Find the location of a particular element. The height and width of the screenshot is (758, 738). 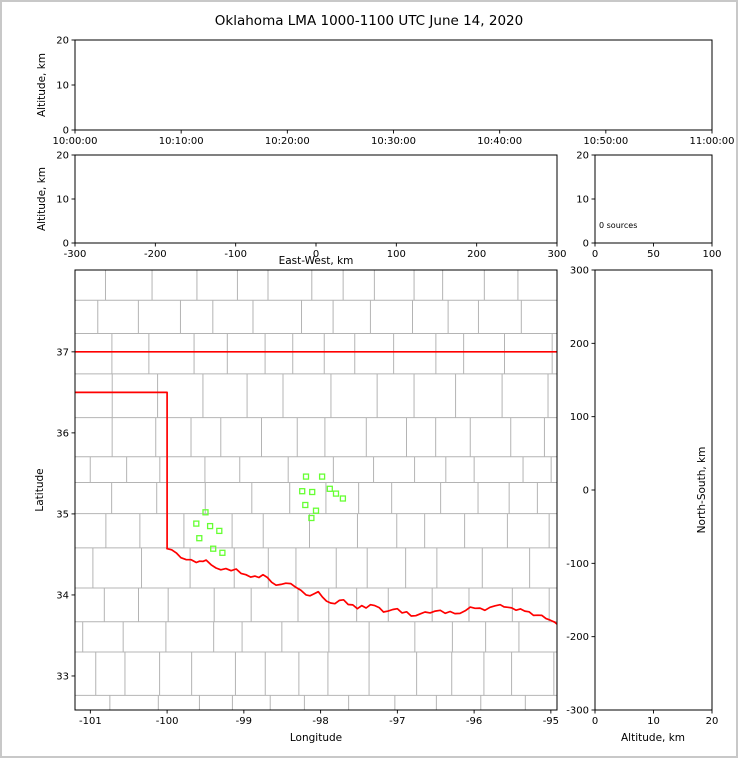

panhandle-border-line is located at coordinates (121, 470).